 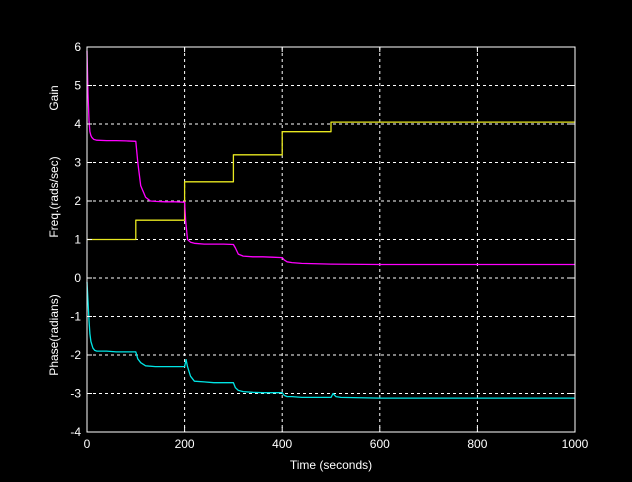 I want to click on y-tick-label: 1, so click(x=77, y=240).